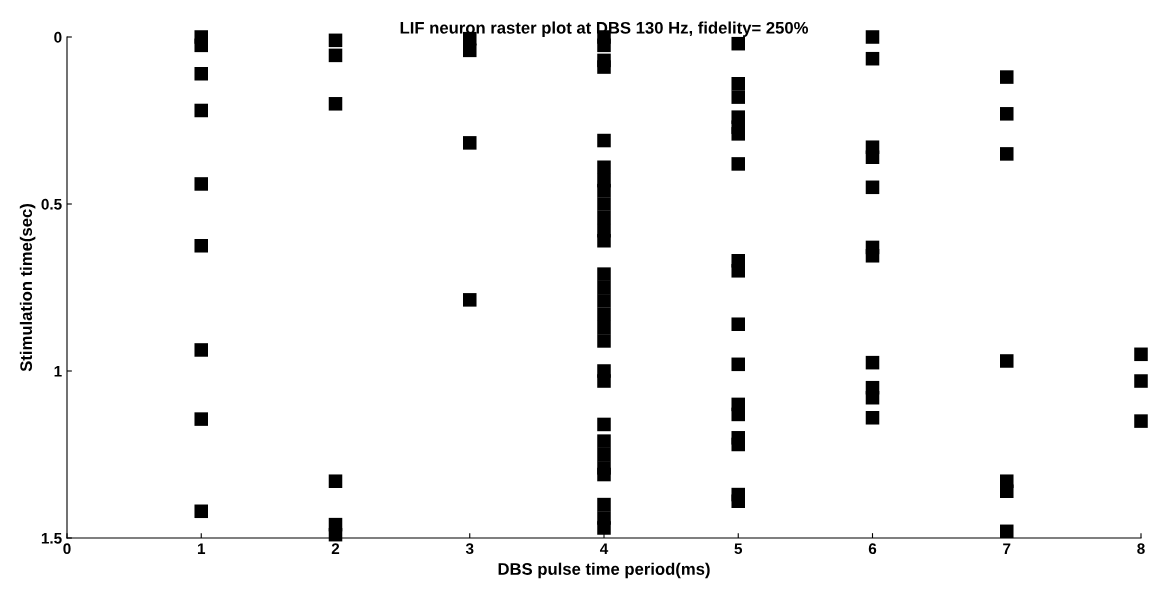 Image resolution: width=1153 pixels, height=595 pixels. I want to click on x-tick-label: 2, so click(335, 548).